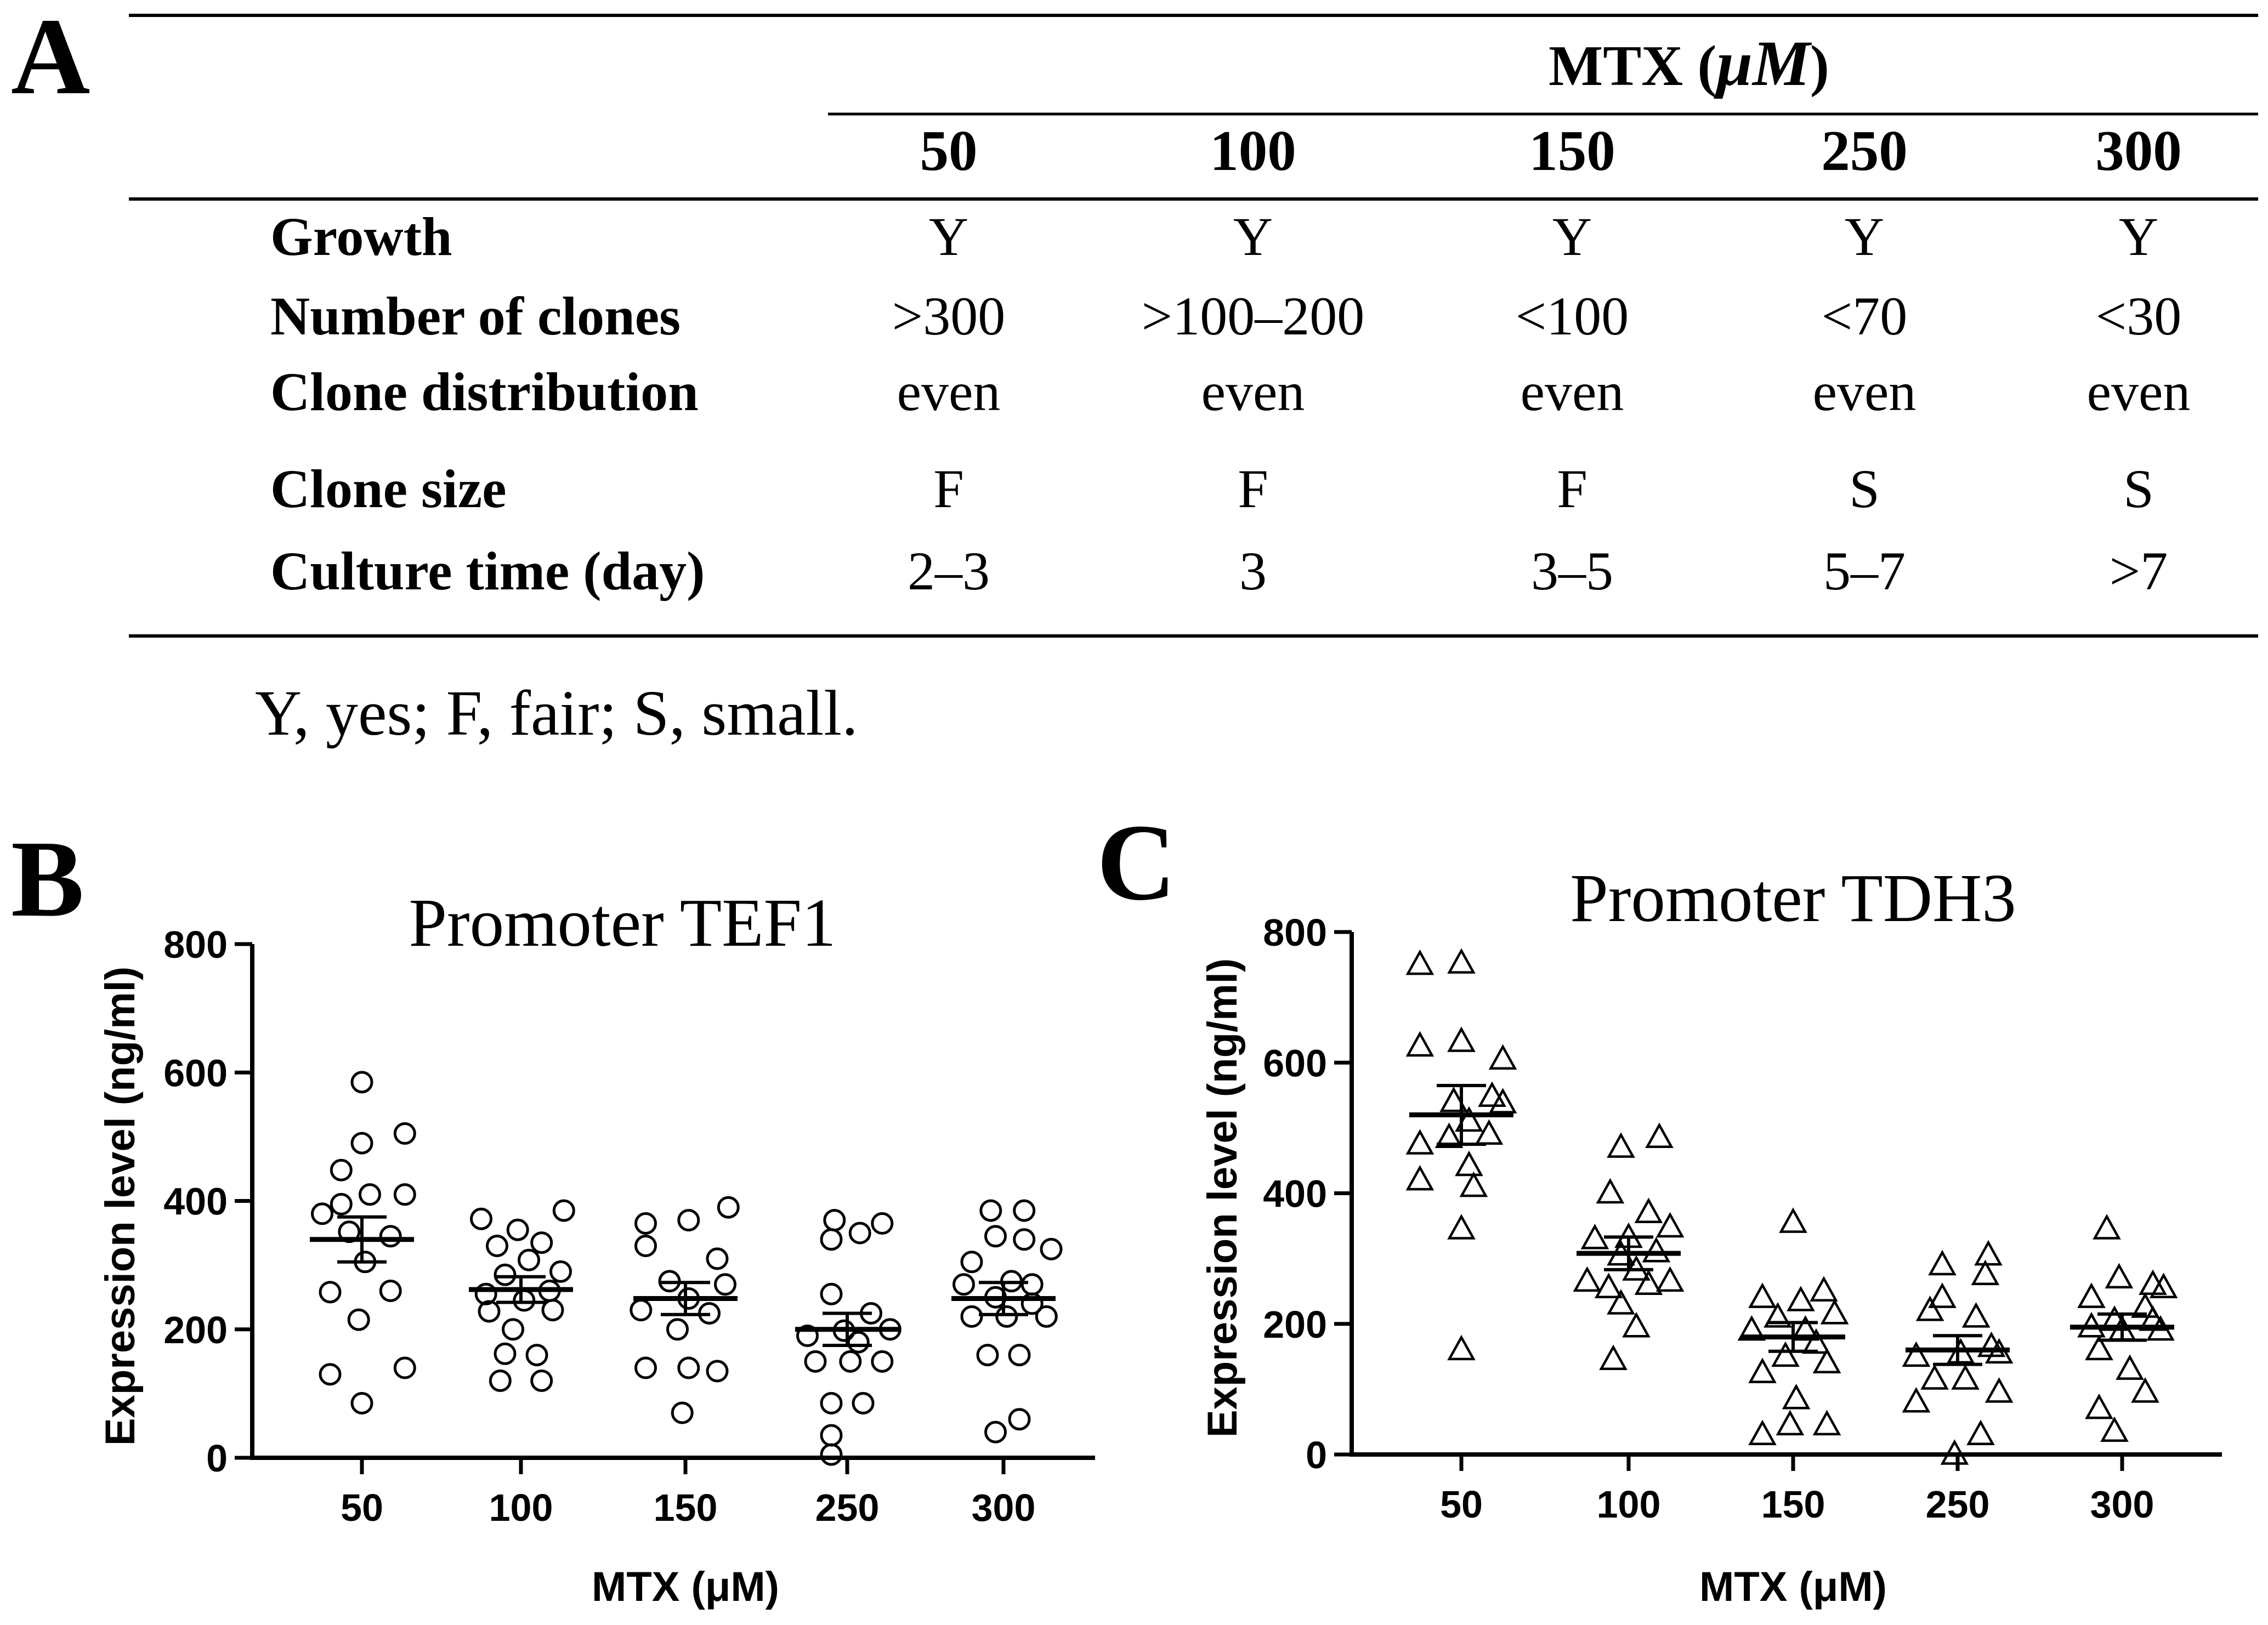 The image size is (2268, 1625). What do you see at coordinates (195, 945) in the screenshot?
I see `y-tick-label: 800` at bounding box center [195, 945].